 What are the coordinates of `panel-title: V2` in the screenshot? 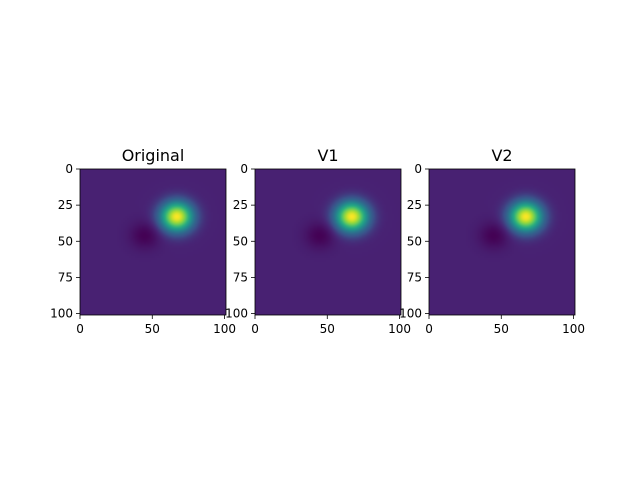 It's located at (501, 155).